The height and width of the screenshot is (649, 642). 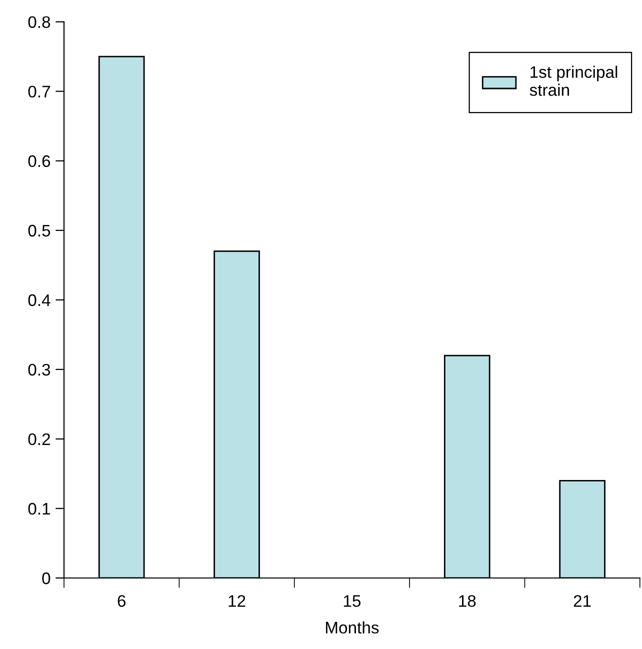 What do you see at coordinates (122, 601) in the screenshot?
I see `x-tick-label: 6` at bounding box center [122, 601].